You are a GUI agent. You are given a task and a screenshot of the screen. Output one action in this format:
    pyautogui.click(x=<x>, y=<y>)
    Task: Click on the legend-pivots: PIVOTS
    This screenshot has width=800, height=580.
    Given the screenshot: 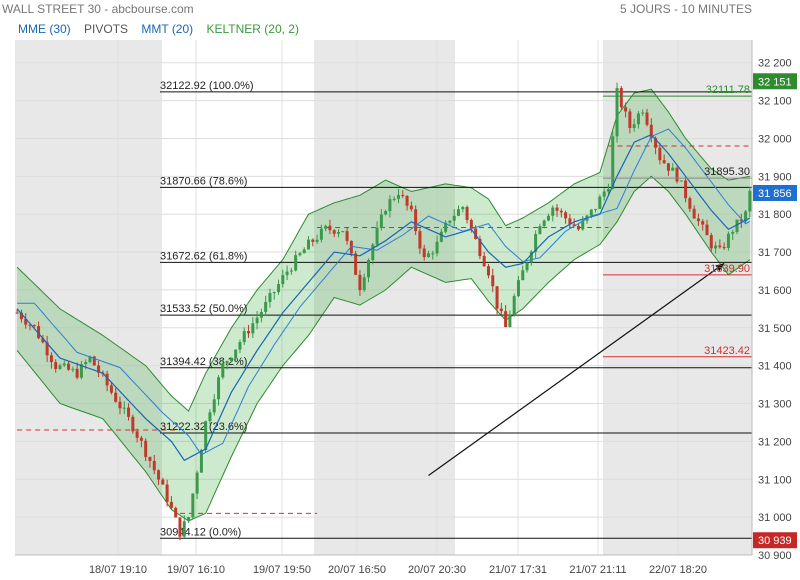 What is the action you would take?
    pyautogui.click(x=106, y=29)
    